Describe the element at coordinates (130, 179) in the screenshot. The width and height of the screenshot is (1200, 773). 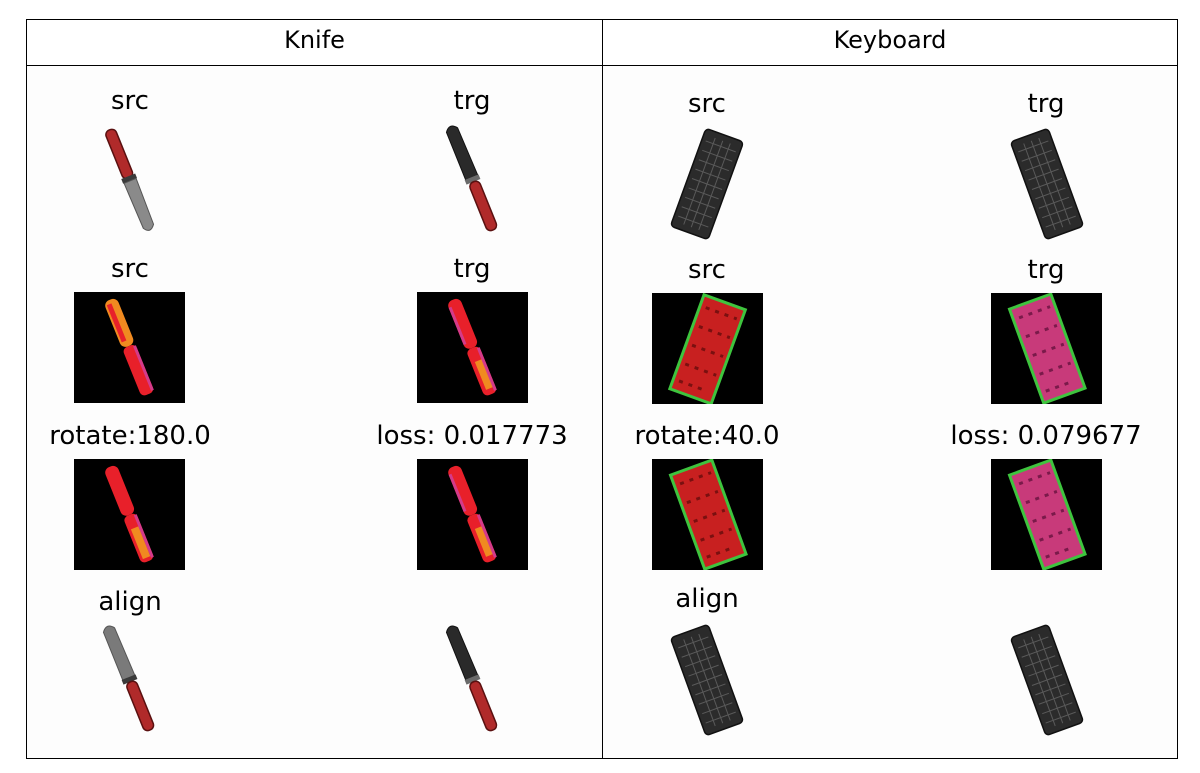
I see `knife-src-photo` at that location.